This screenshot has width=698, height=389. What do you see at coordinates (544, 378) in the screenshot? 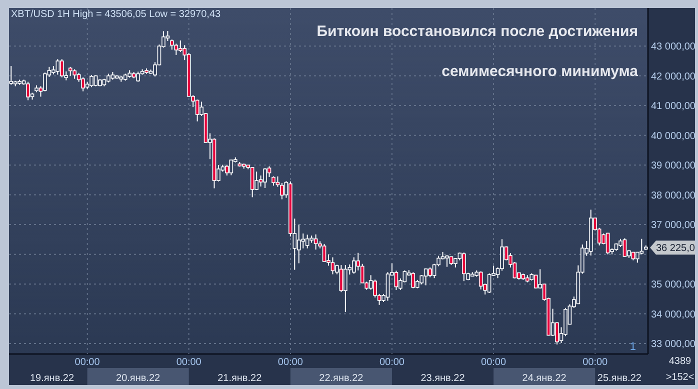
I see `x2-tick-label: 24.янв.22` at bounding box center [544, 378].